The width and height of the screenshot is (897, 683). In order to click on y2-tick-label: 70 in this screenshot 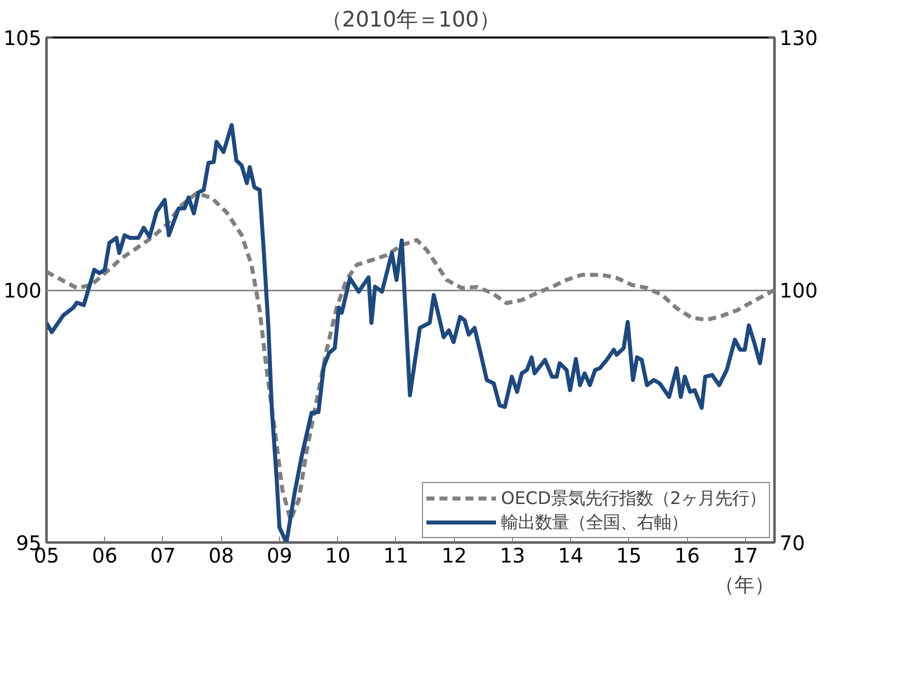, I will do `click(792, 543)`.